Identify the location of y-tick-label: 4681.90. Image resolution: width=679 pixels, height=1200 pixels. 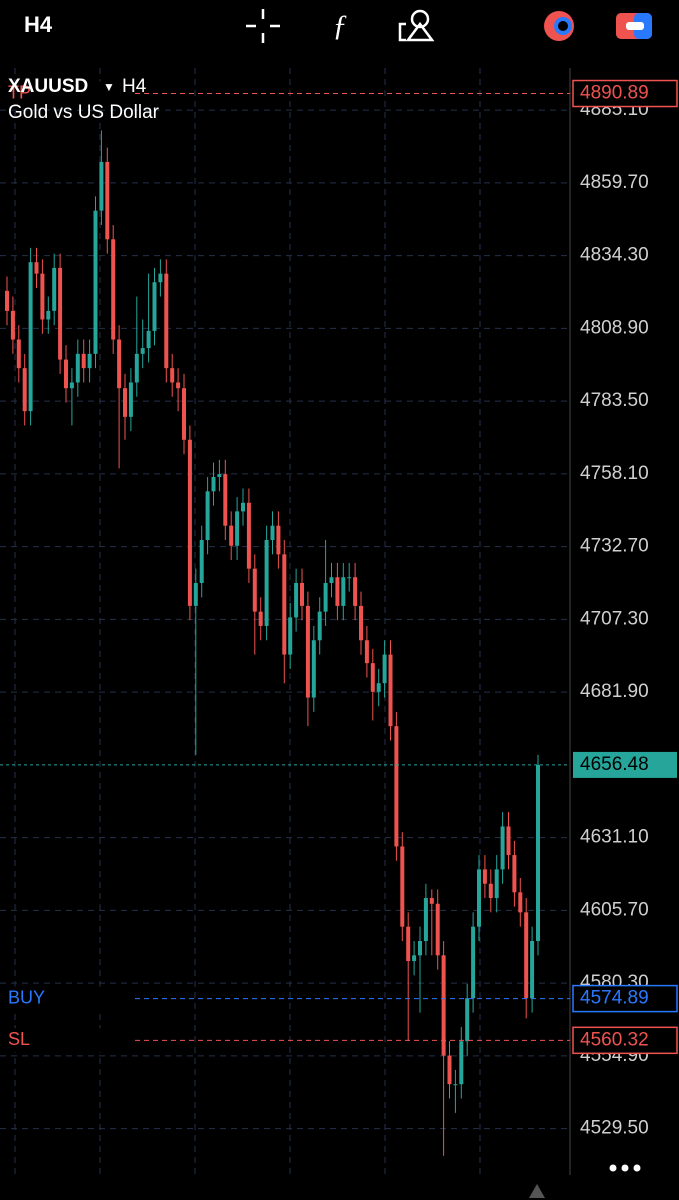
(614, 691).